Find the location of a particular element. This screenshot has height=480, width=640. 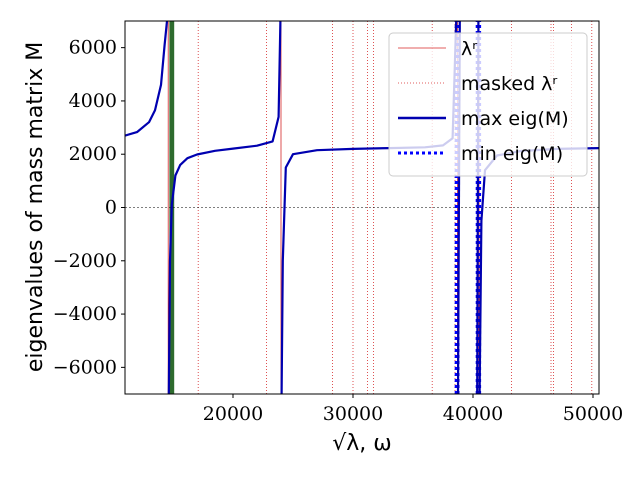

y-tick-label-5: 4000 is located at coordinates (93, 101).